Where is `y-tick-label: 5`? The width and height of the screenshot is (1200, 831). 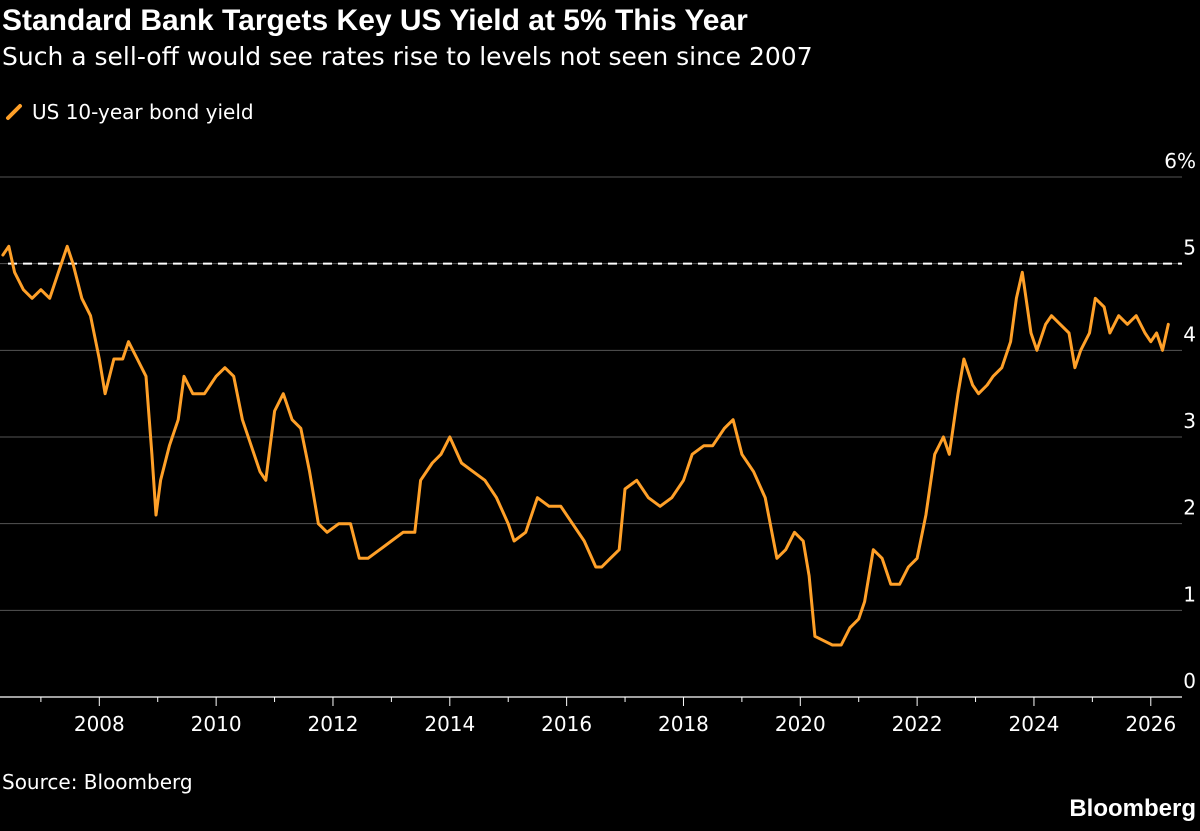 y-tick-label: 5 is located at coordinates (1189, 248).